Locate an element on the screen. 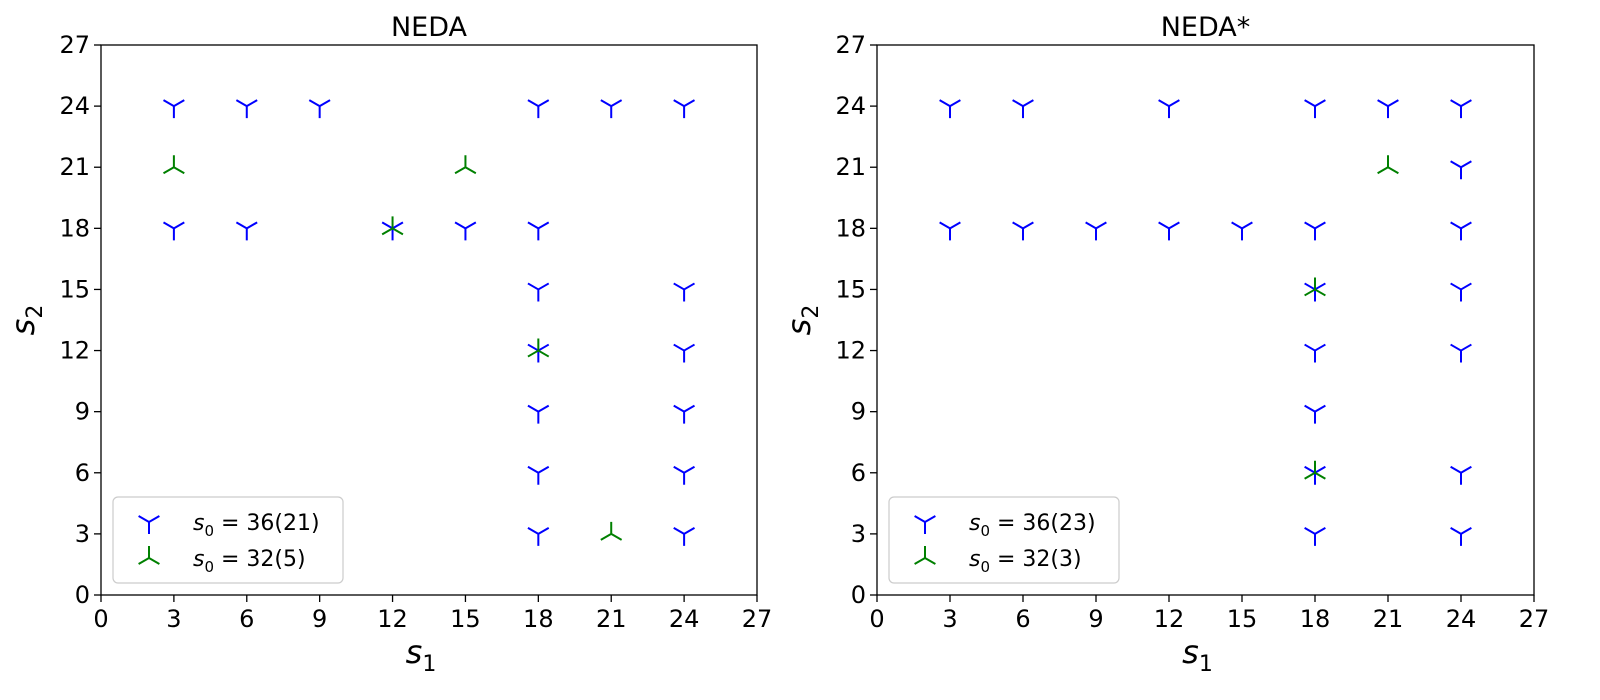 This screenshot has height=700, width=1600. legend-item: s0 = 36(23) is located at coordinates (1005, 525).